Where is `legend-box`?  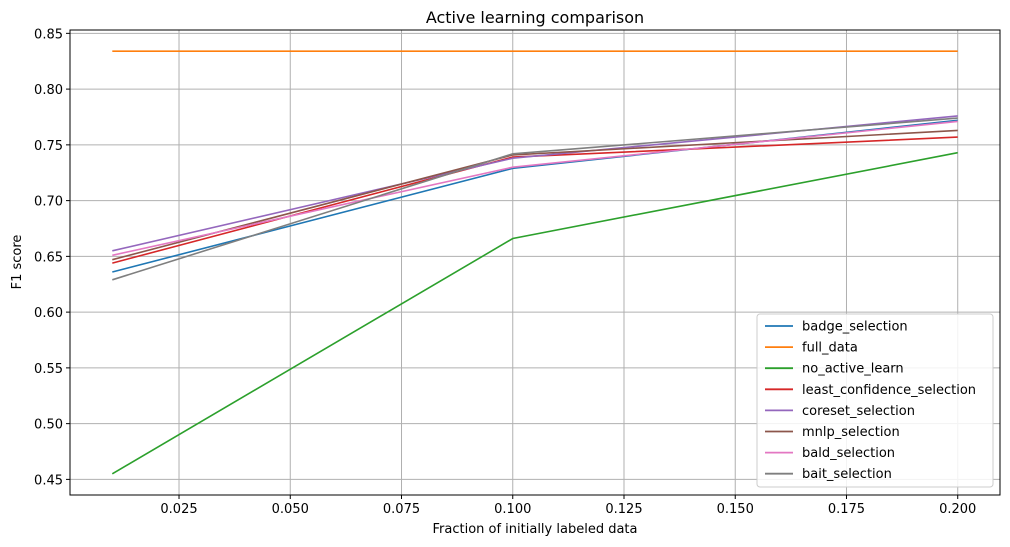
legend-box is located at coordinates (875, 400).